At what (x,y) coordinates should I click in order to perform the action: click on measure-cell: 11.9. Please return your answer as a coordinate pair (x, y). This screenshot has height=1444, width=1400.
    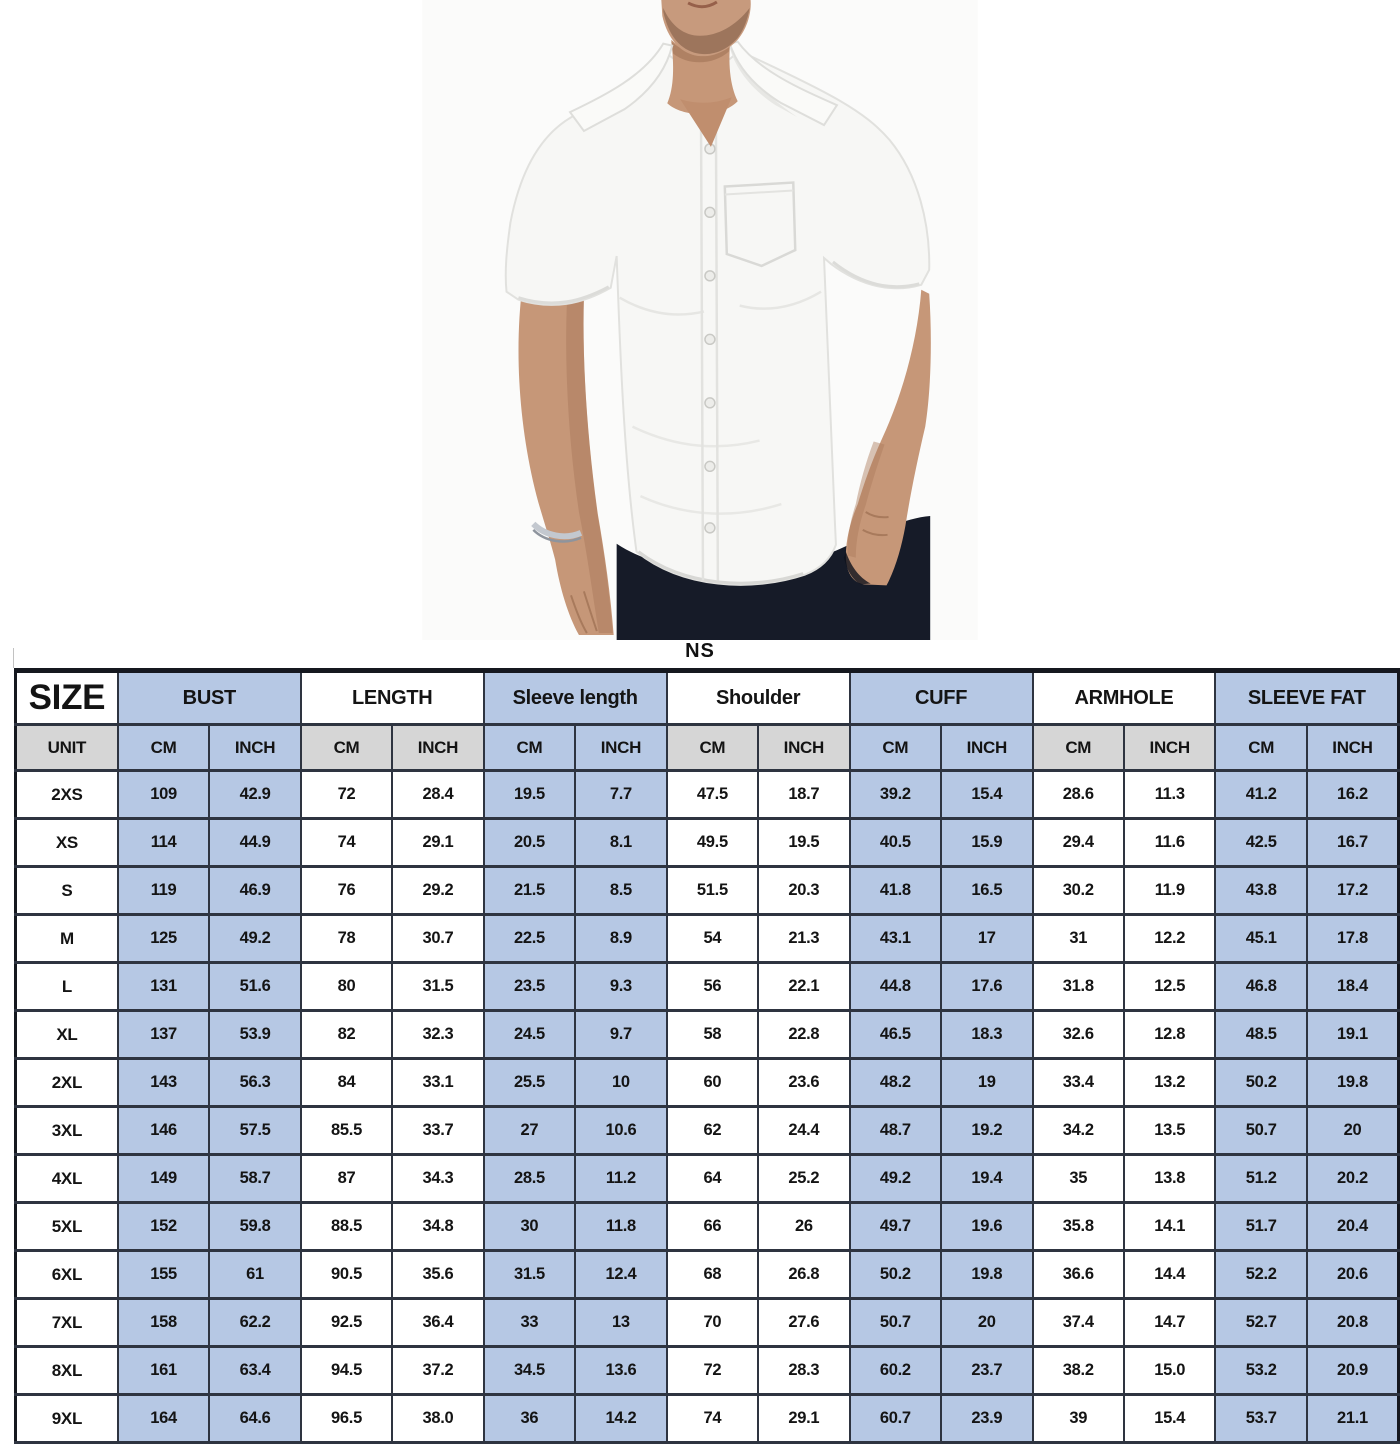
    Looking at the image, I should click on (1169, 890).